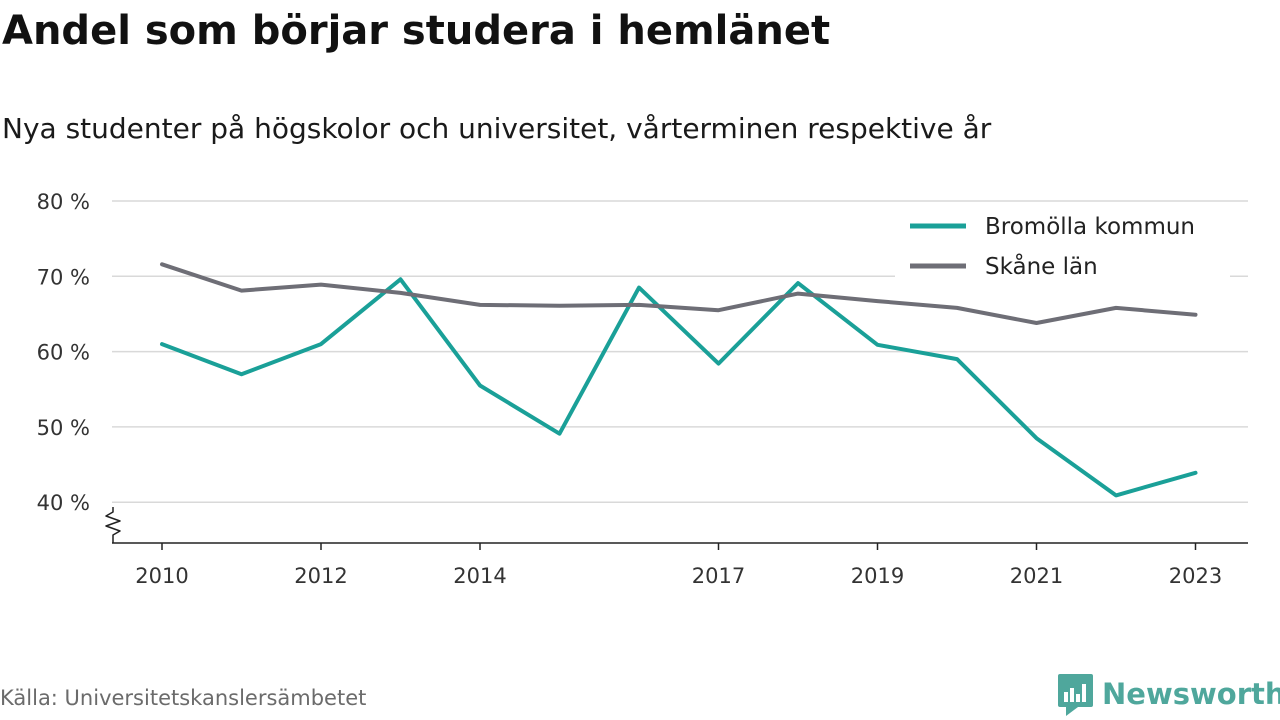 This screenshot has height=720, width=1280. What do you see at coordinates (183, 698) in the screenshot?
I see `source-note: Källa: Universitetskanslersämbetet` at bounding box center [183, 698].